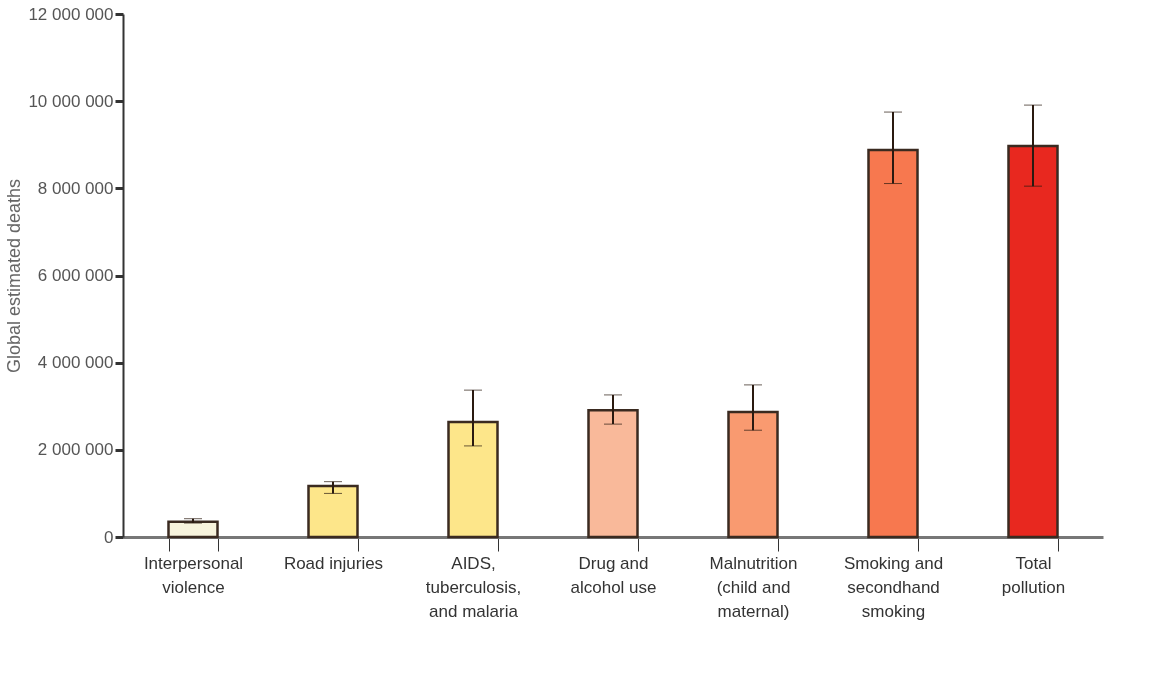 The height and width of the screenshot is (691, 1164). Describe the element at coordinates (14, 276) in the screenshot. I see `y-axis-title: Global estimated deaths` at that location.